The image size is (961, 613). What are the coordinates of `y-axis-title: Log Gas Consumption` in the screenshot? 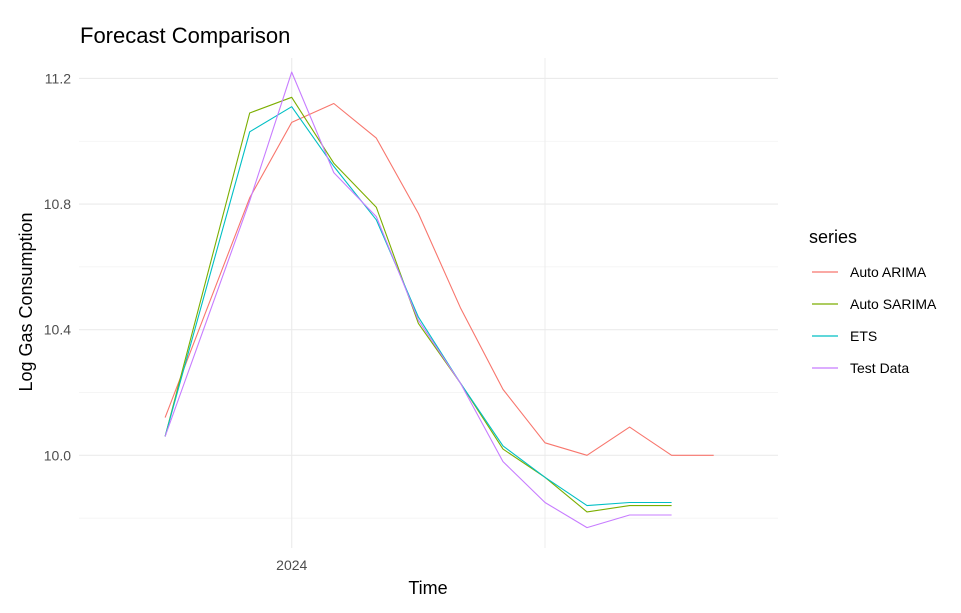 It's located at (26, 301).